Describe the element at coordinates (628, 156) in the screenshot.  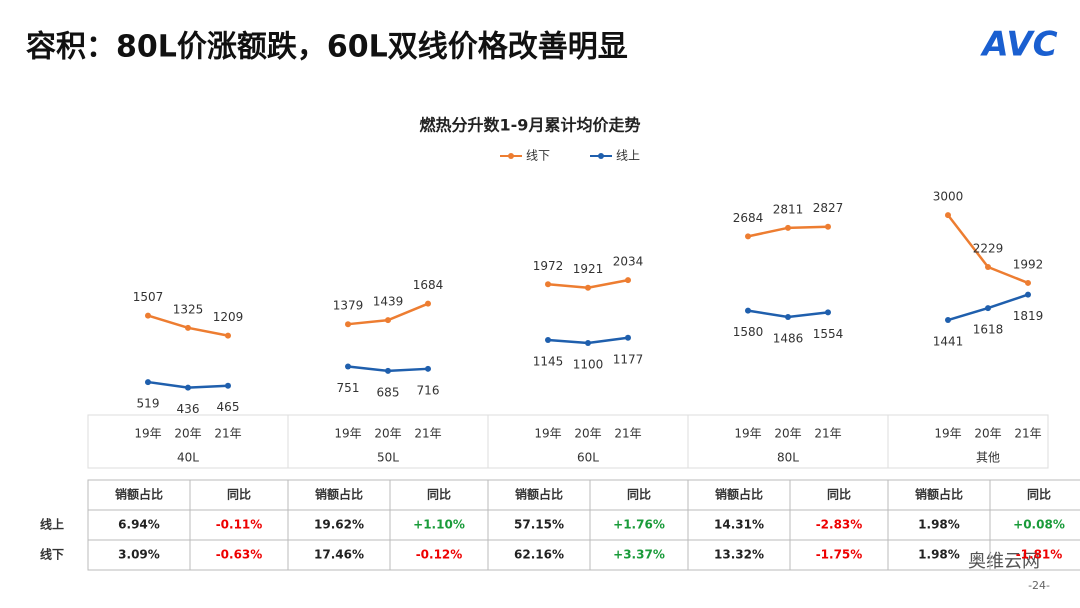
I see `legend-label: 线上` at that location.